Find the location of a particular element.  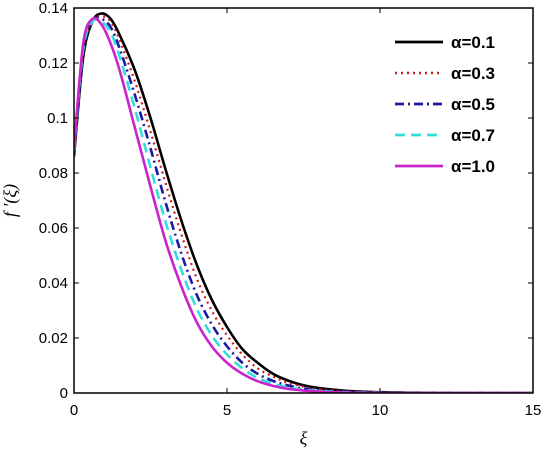

y-tick-label: 0.06 is located at coordinates (53, 228).